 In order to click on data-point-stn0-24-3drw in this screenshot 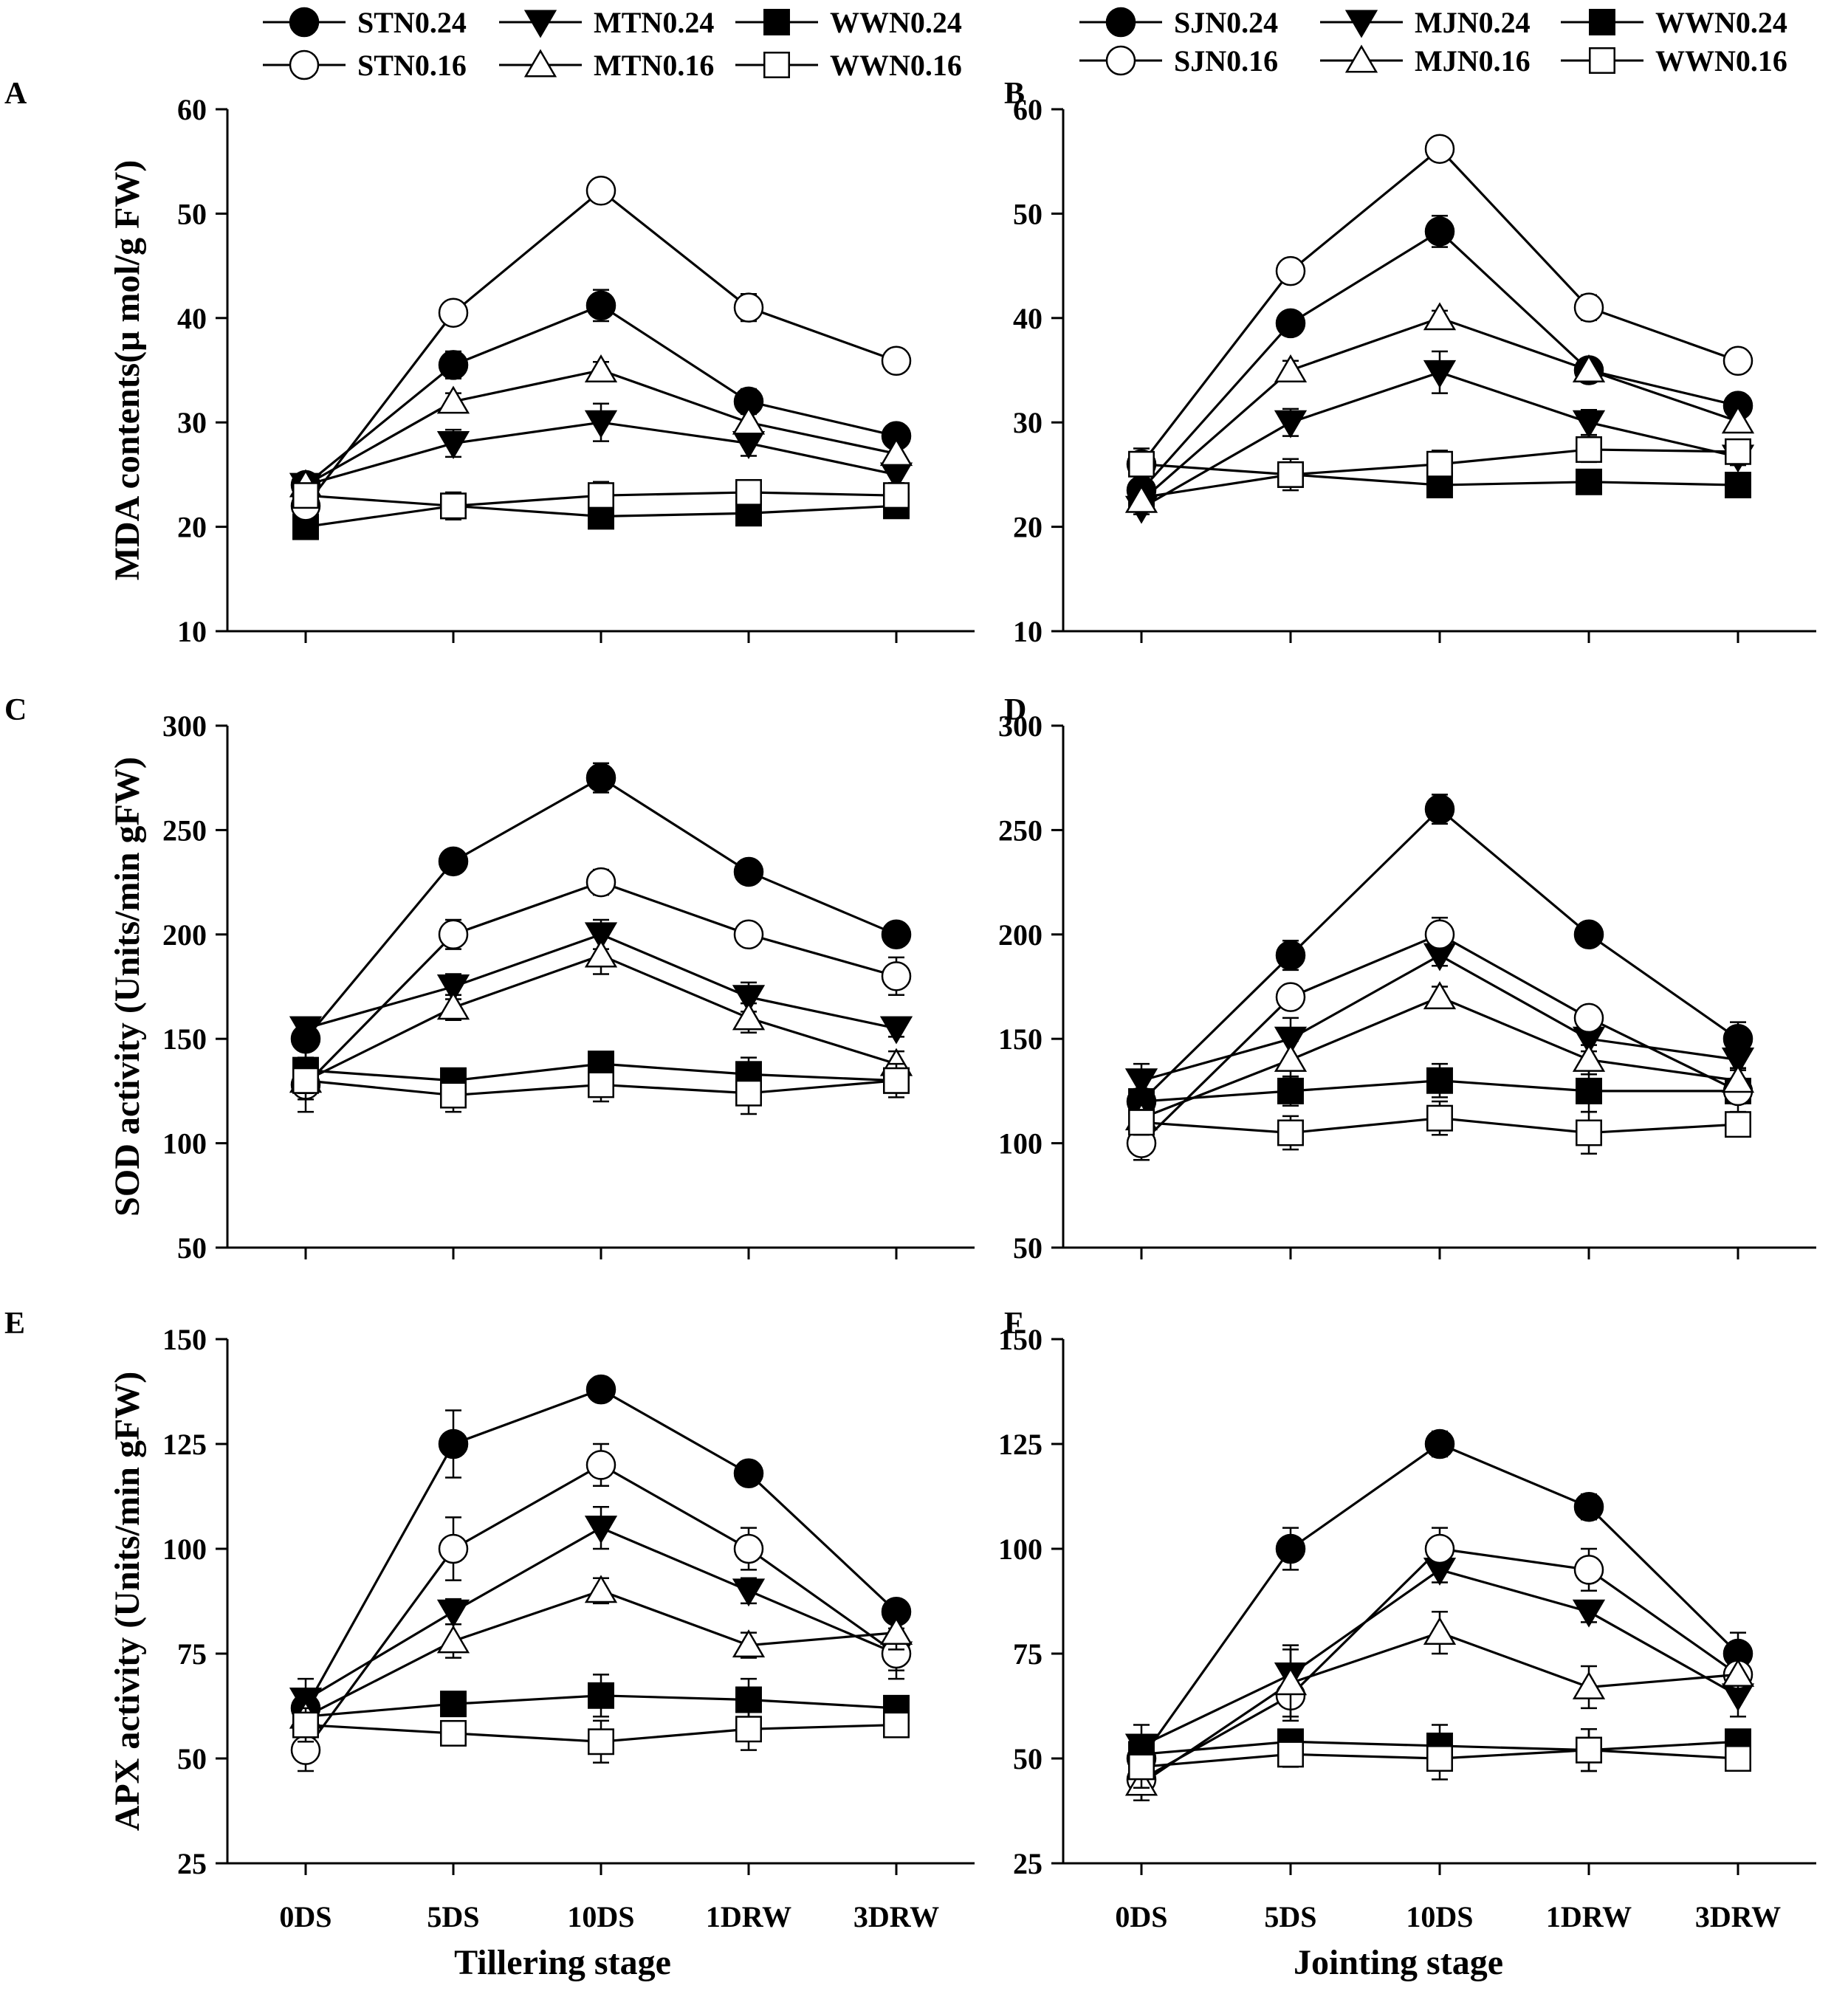, I will do `click(896, 934)`.